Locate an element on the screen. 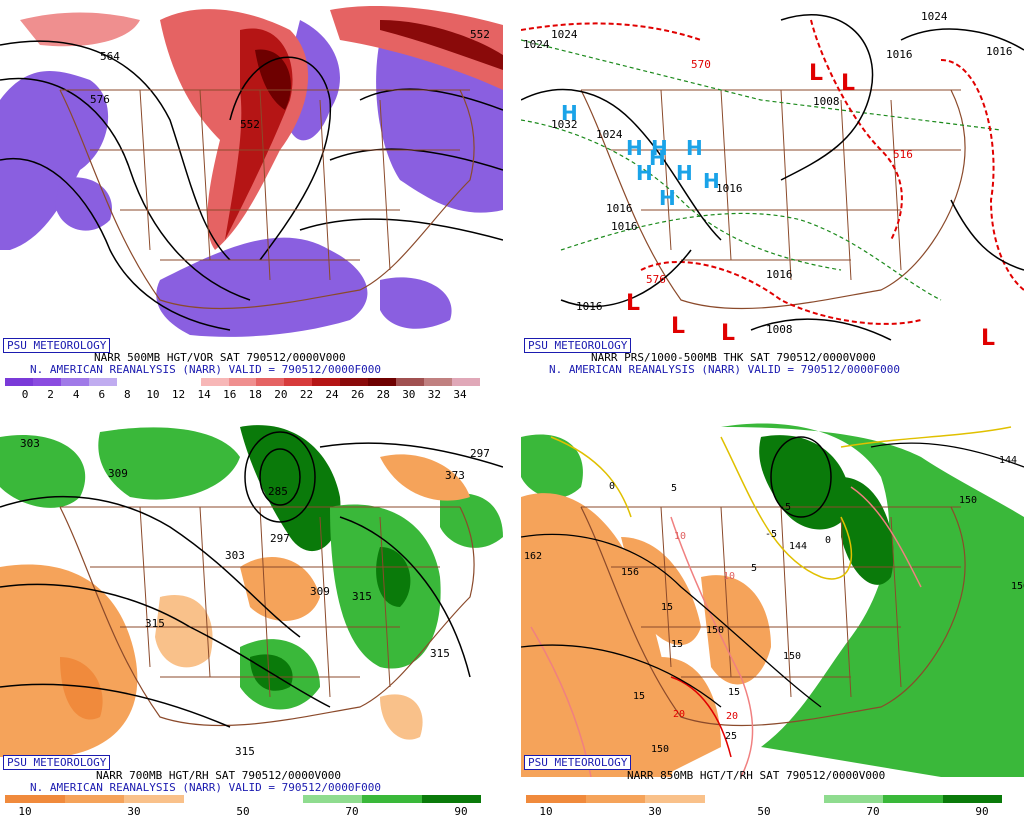  colorbar-tick-label: 32 is located at coordinates (434, 394).